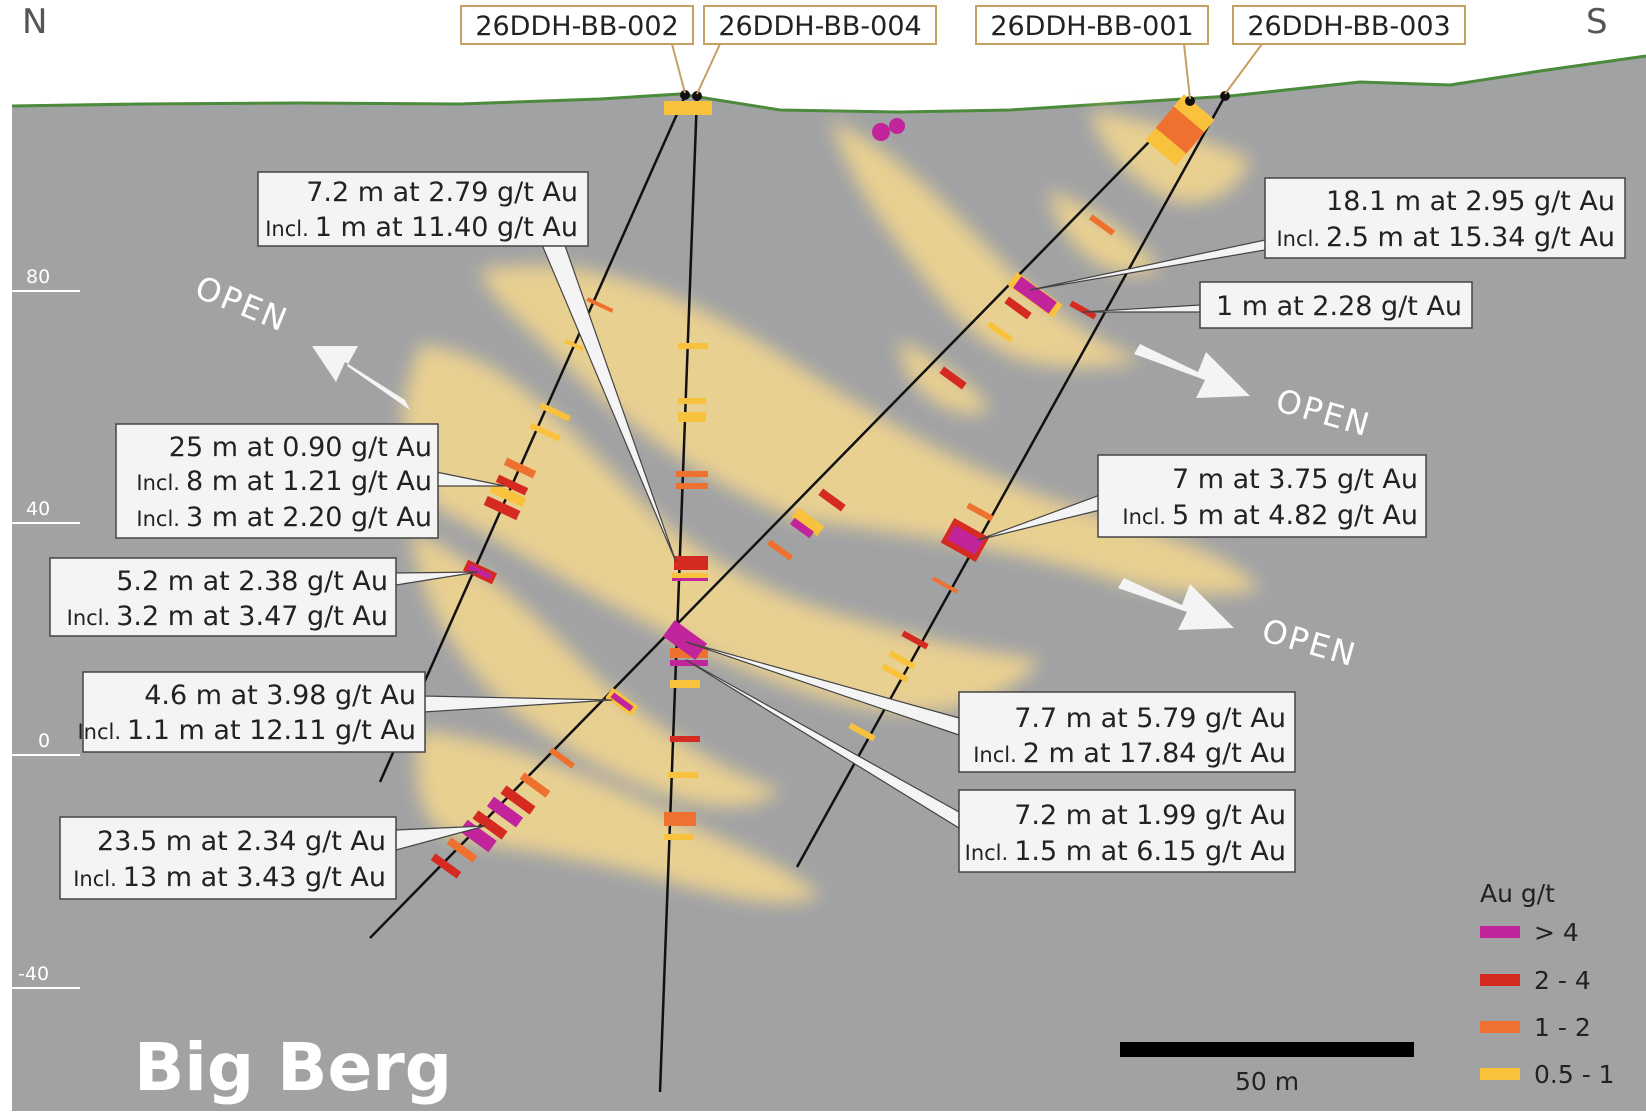 This screenshot has width=1646, height=1115. I want to click on intercept-incl: 2.5 m at 15.34 g/t Au, so click(1470, 237).